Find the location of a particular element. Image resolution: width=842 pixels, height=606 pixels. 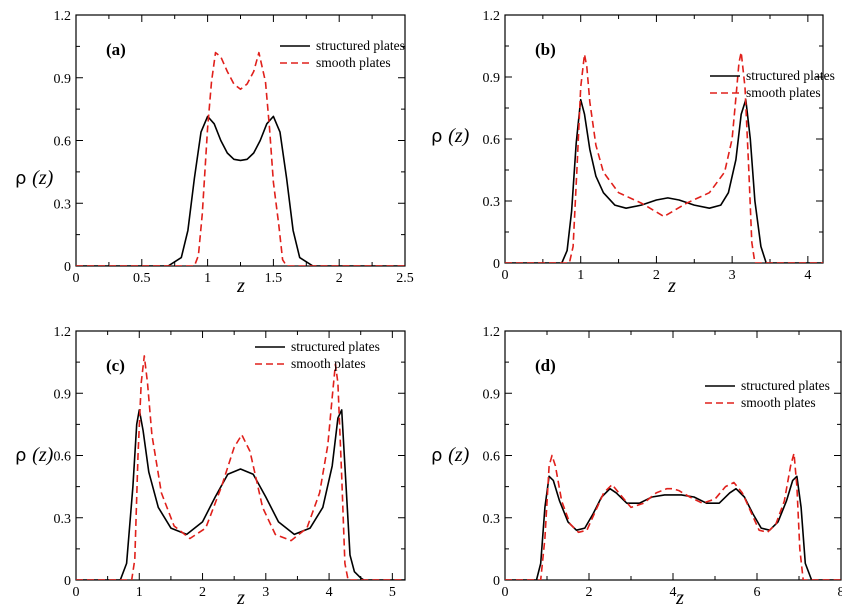

x-tick-label: 1.5 is located at coordinates (274, 278).